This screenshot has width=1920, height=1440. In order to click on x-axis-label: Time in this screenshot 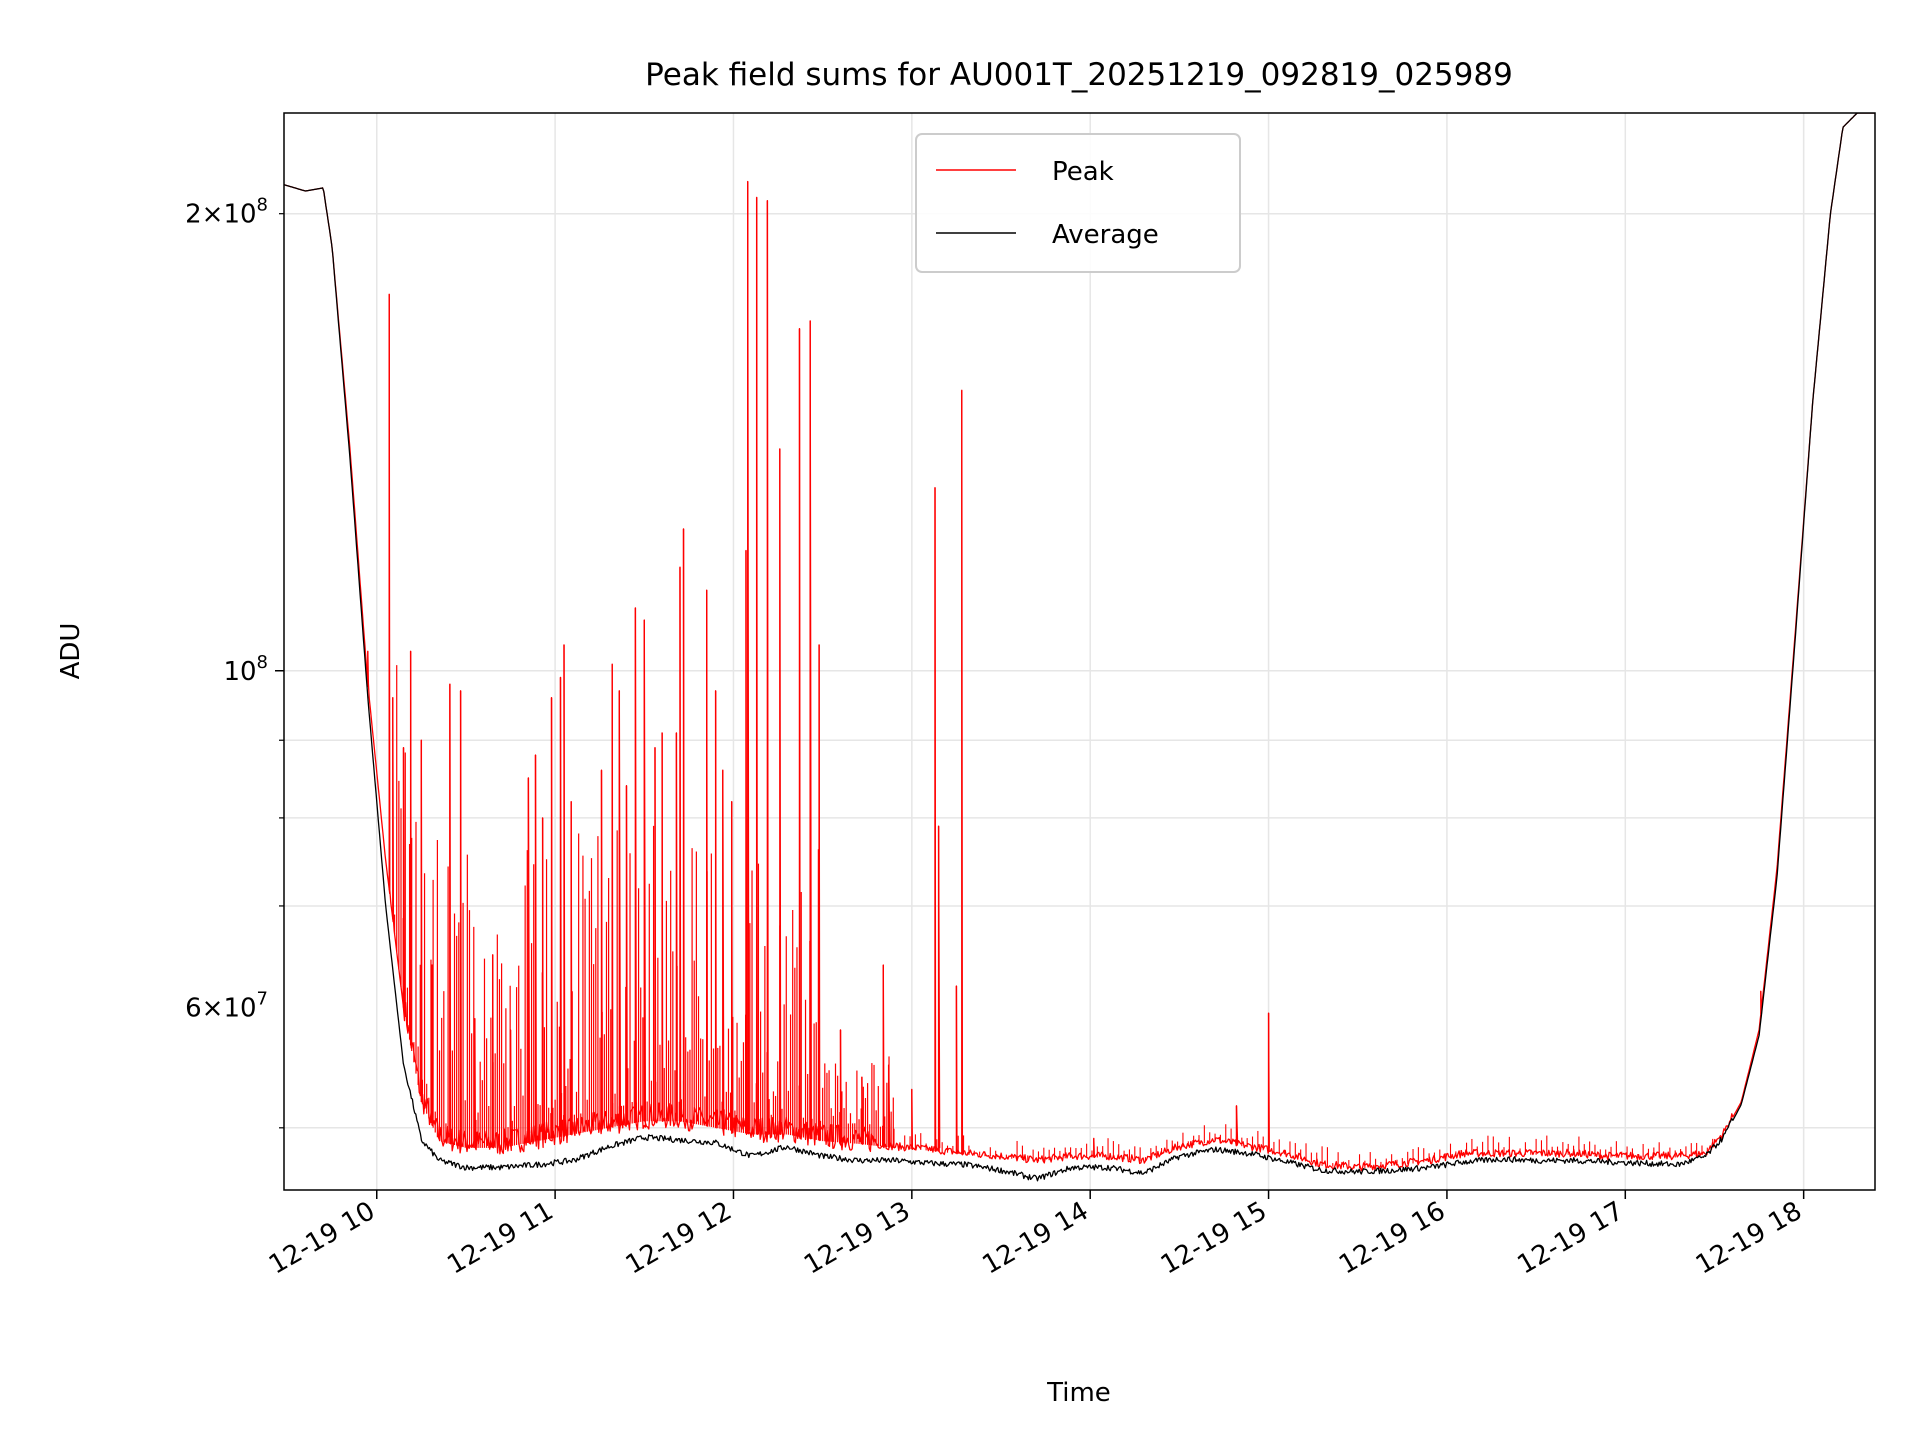, I will do `click(1078, 1393)`.